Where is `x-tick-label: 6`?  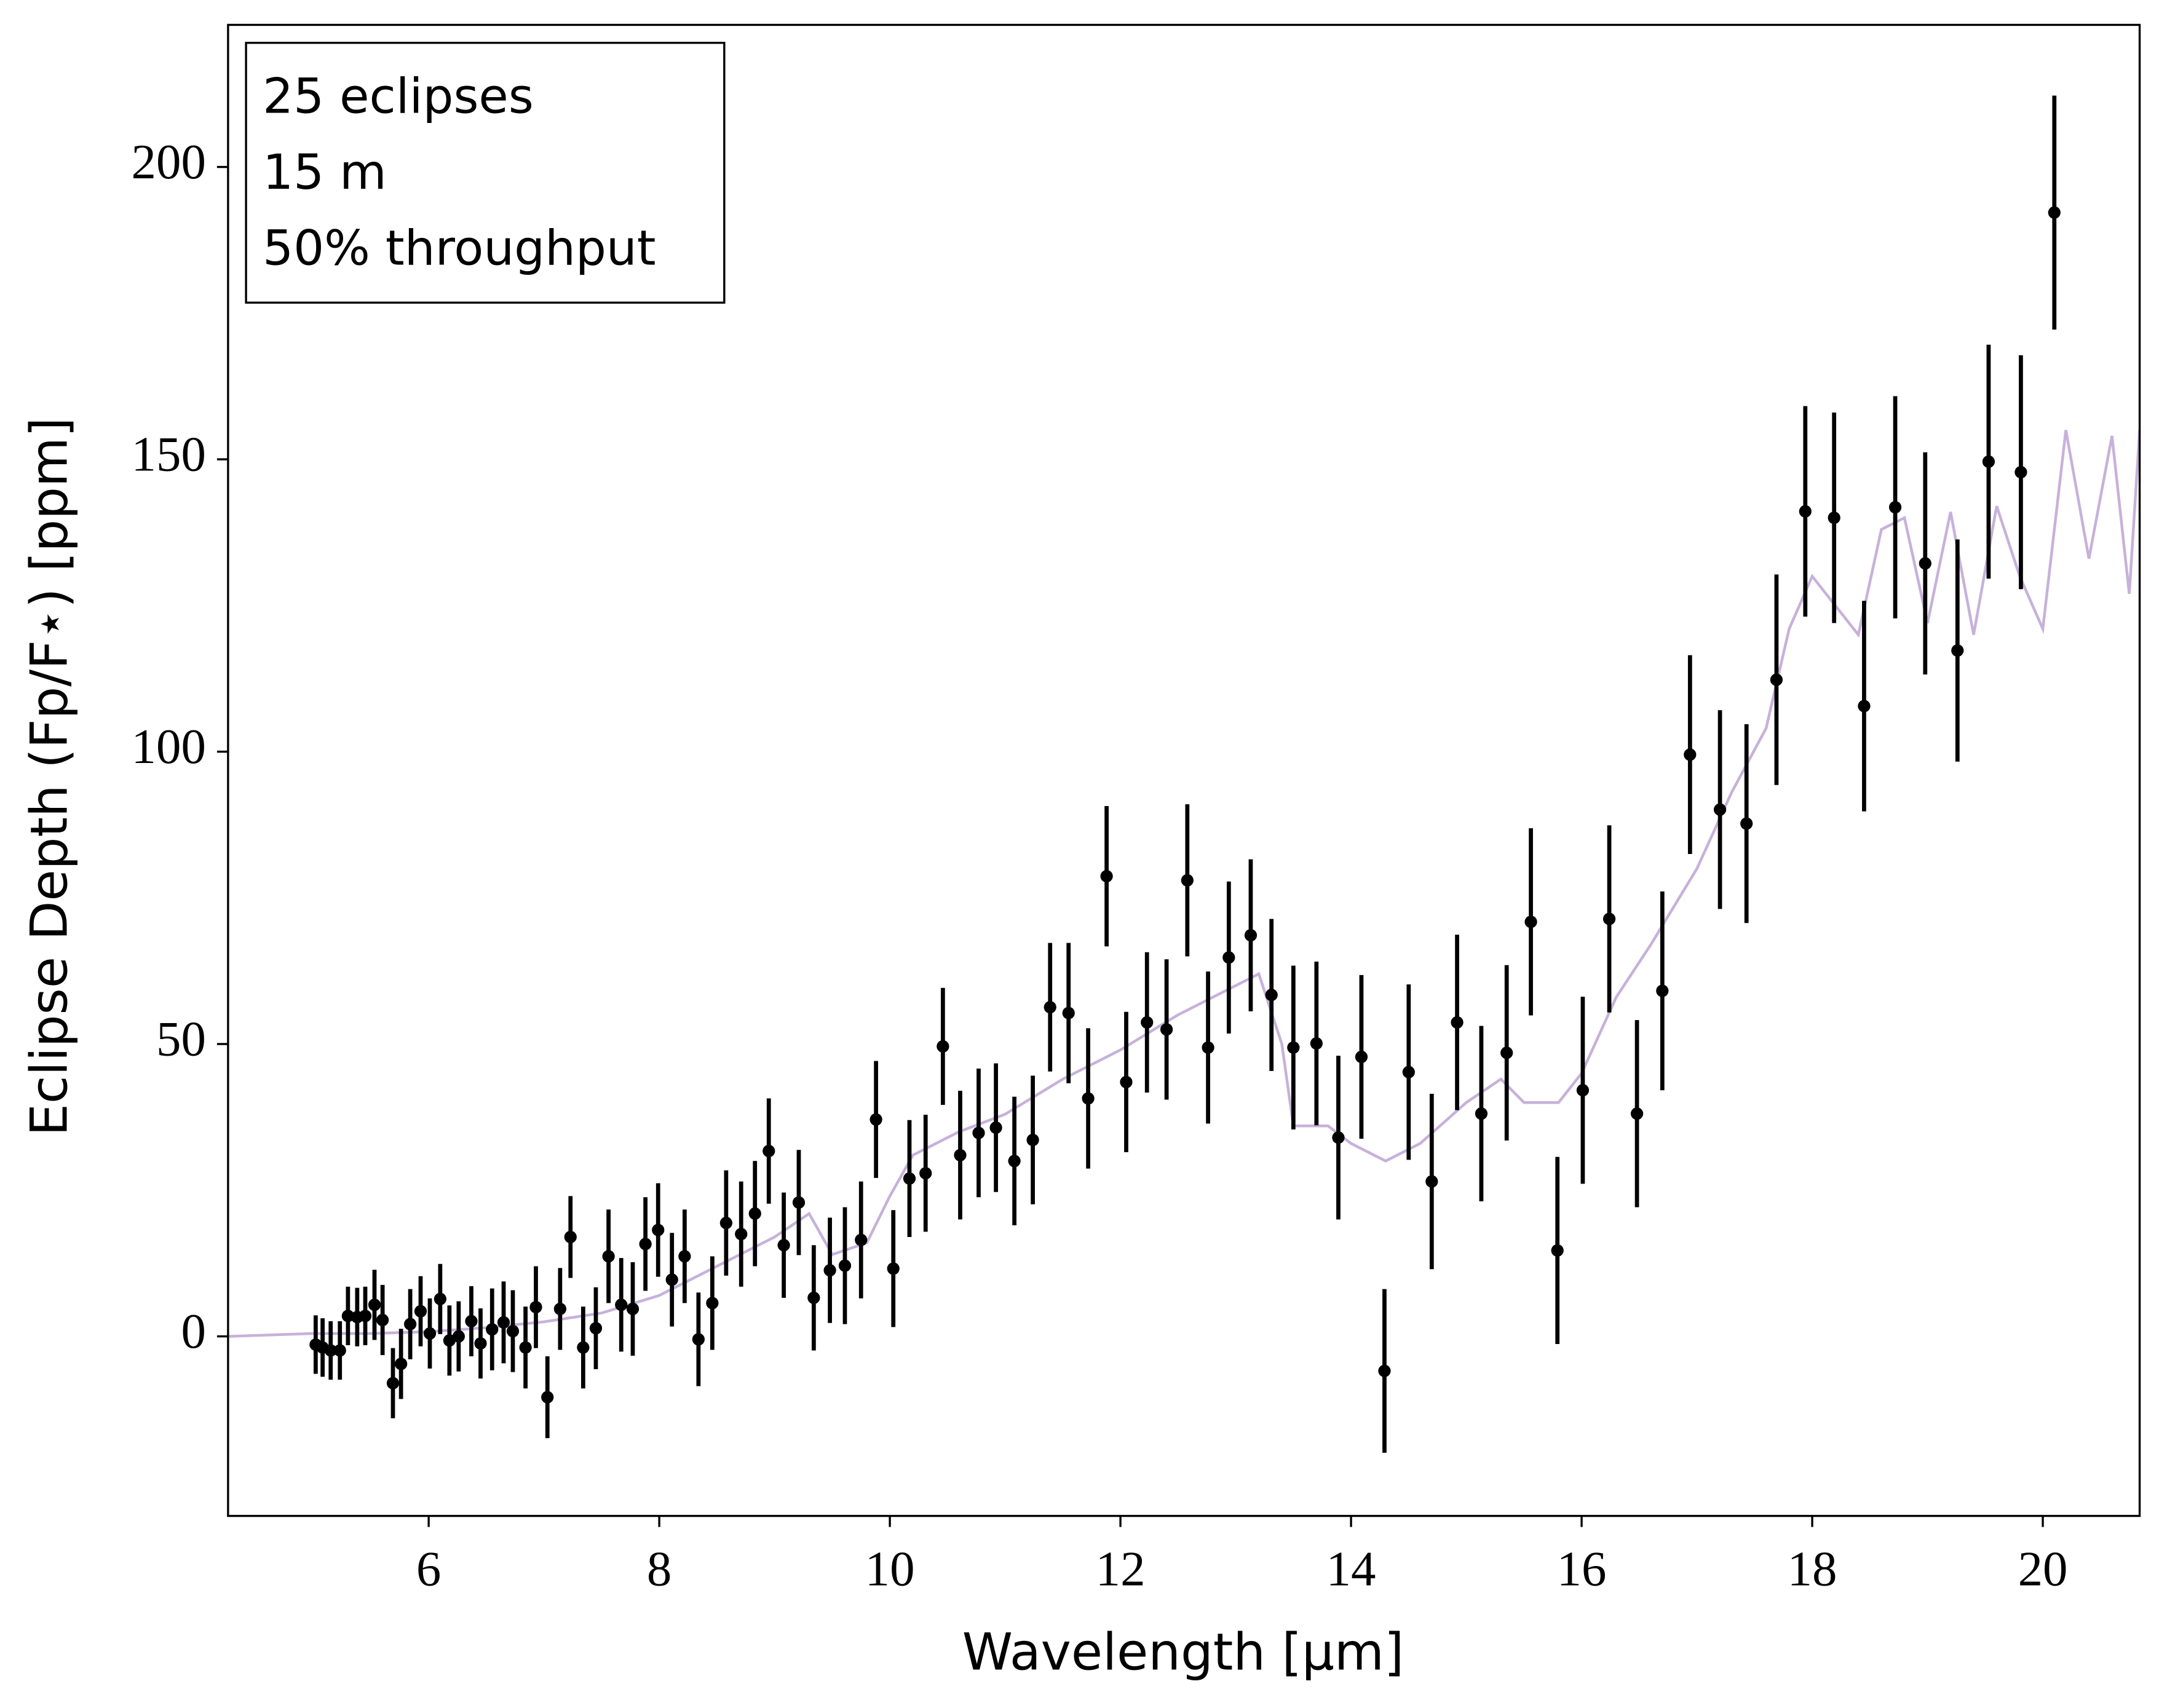
x-tick-label: 6 is located at coordinates (429, 1569).